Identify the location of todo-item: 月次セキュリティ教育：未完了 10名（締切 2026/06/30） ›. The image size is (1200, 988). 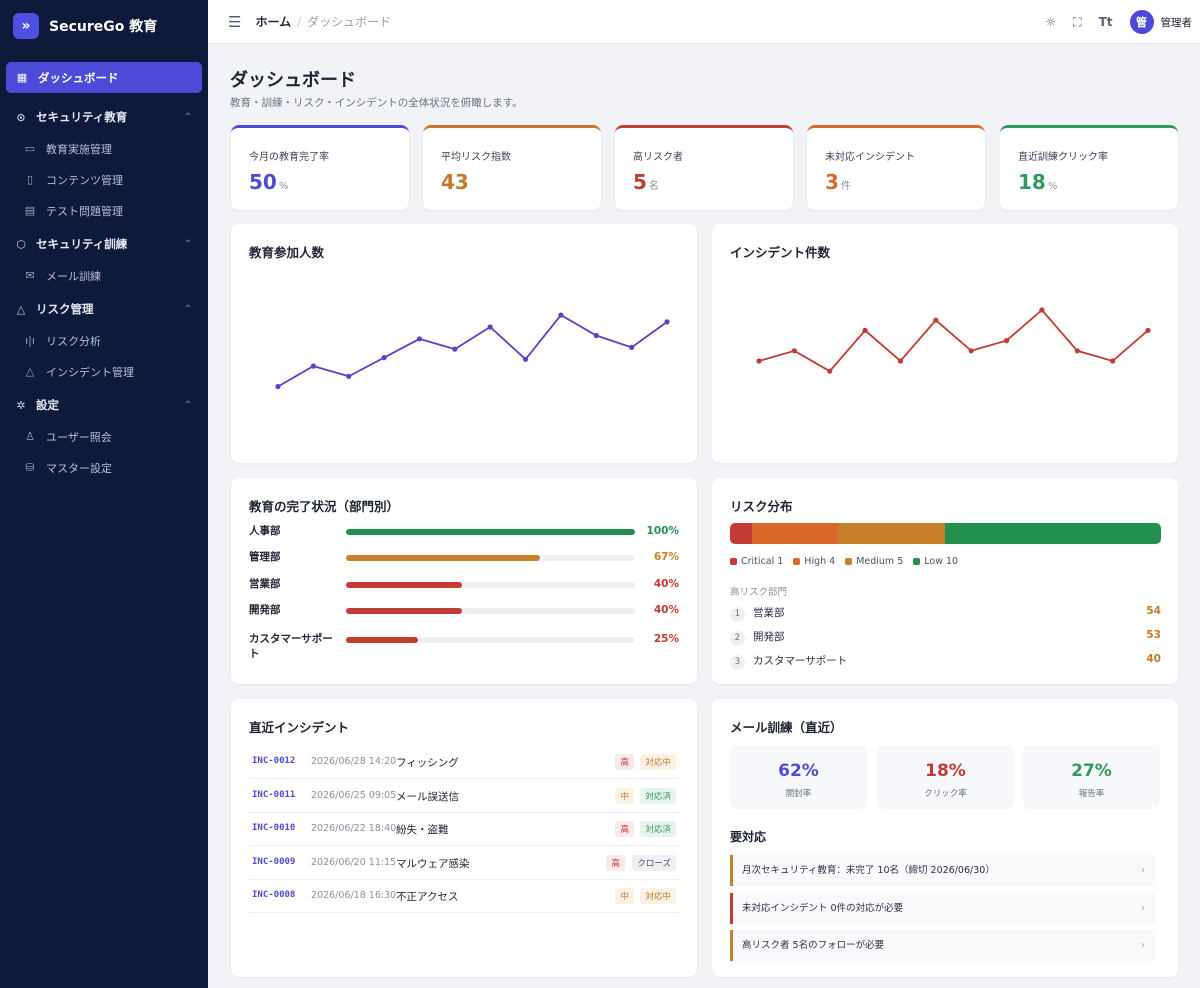
(942, 870).